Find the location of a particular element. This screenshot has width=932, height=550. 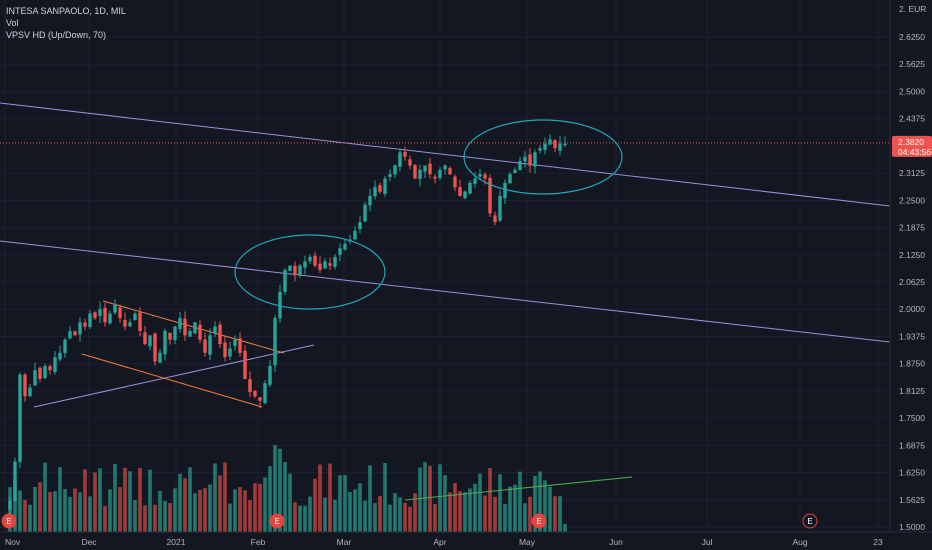

last-price-box is located at coordinates (912, 146).